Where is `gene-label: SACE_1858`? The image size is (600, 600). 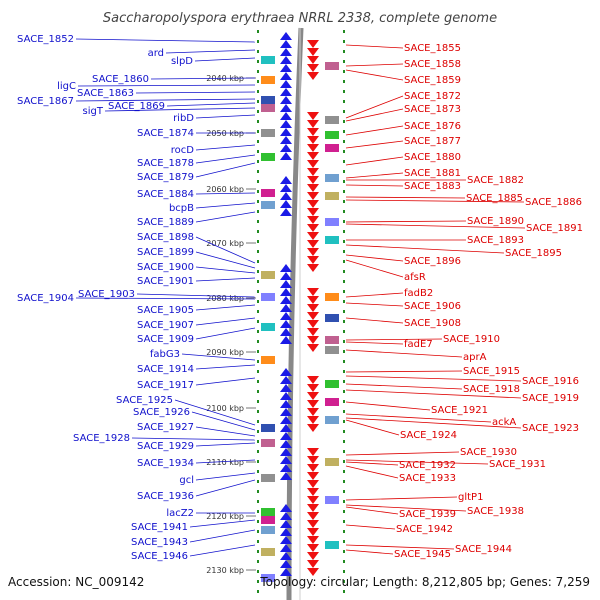
gene-label: SACE_1858 is located at coordinates (432, 64).